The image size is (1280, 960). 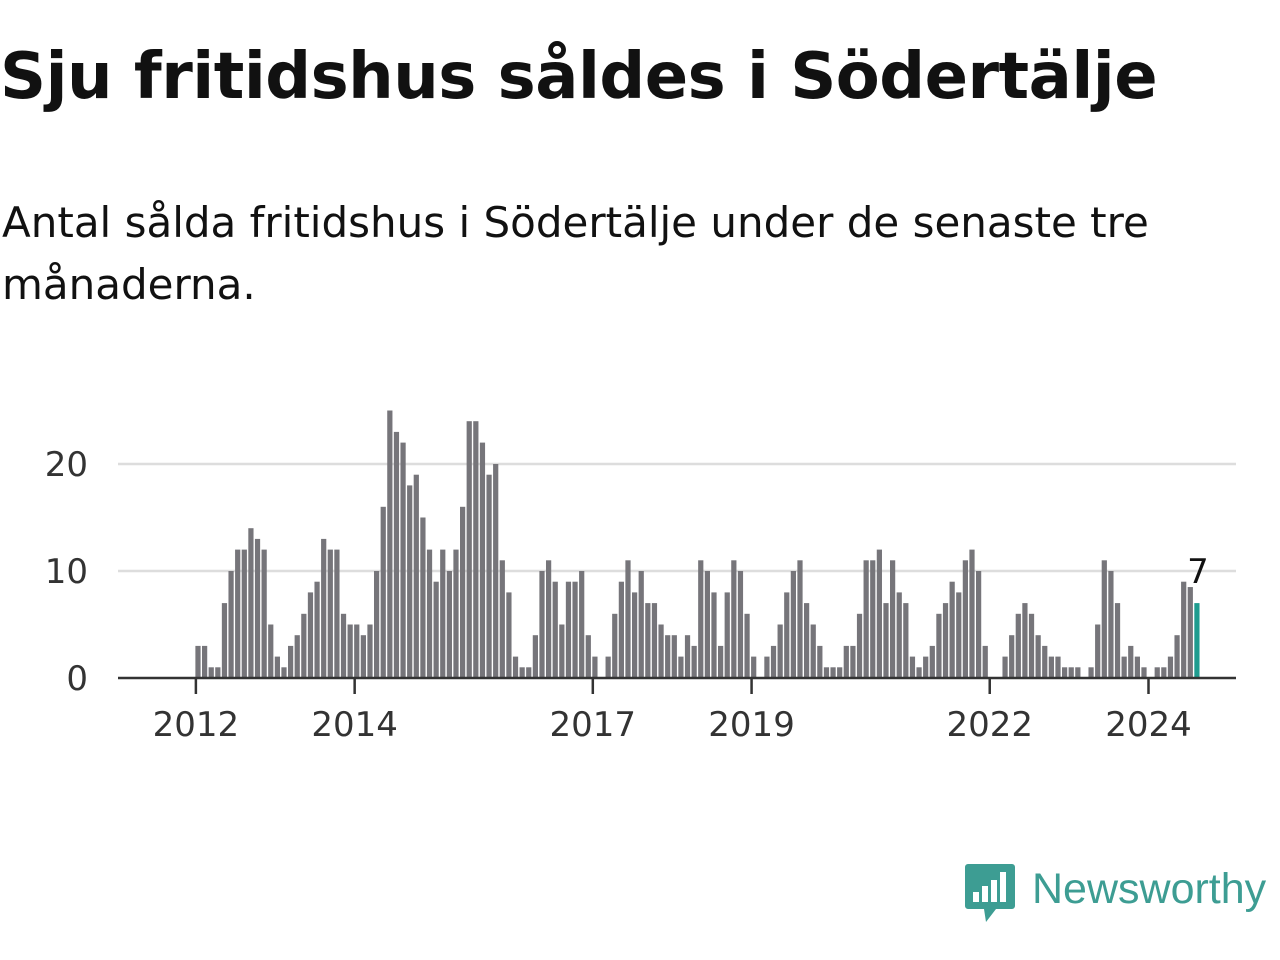 I want to click on y-tick-label-0: 0, so click(x=77, y=679).